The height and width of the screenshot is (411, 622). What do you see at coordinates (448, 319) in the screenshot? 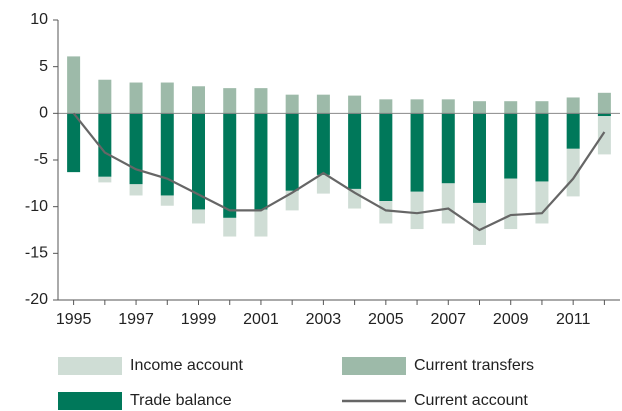
I see `x-tick-label: 2007` at bounding box center [448, 319].